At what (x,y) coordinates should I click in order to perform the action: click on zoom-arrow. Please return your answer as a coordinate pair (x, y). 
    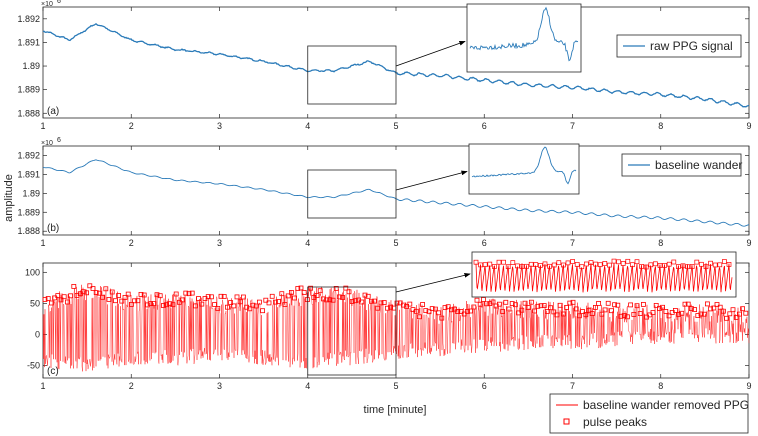
    Looking at the image, I should click on (433, 282).